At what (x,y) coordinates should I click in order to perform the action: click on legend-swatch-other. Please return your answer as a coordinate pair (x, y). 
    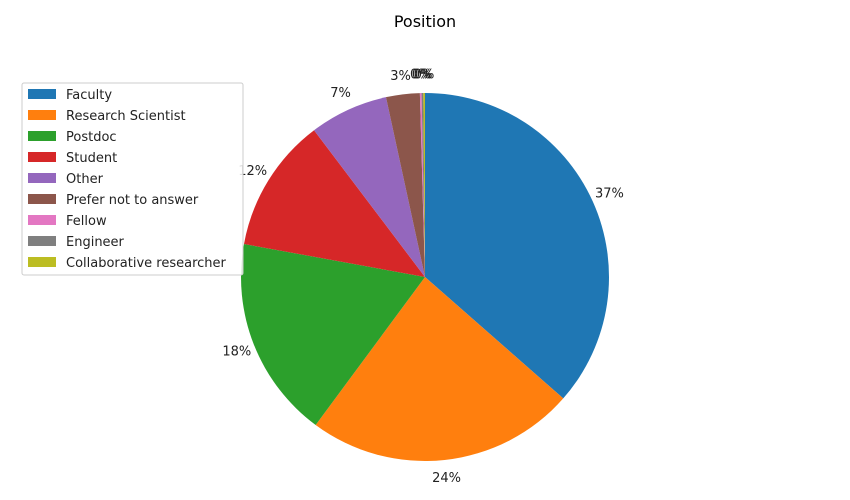
    Looking at the image, I should click on (42, 178).